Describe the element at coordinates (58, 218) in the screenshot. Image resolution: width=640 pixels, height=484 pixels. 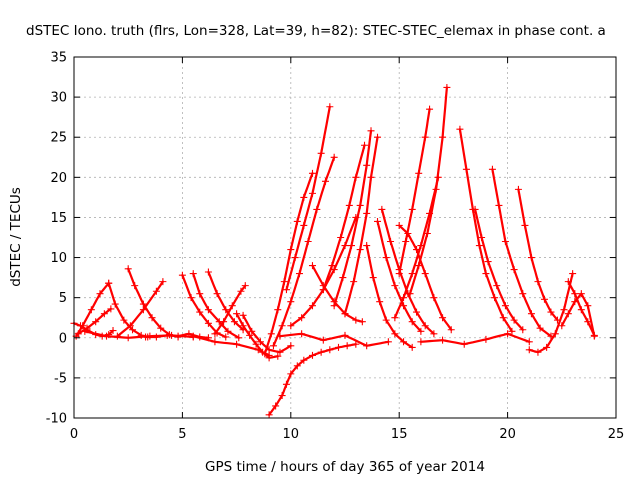
I see `y-tick-label: 15` at that location.